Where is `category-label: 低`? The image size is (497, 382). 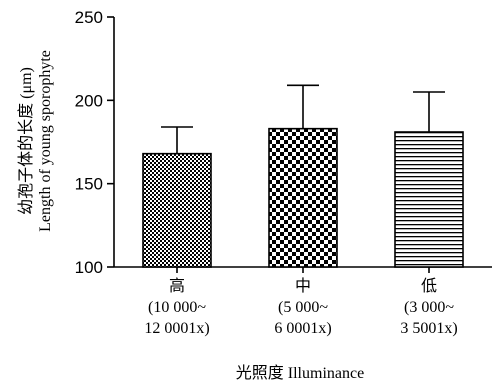 category-label: 低 is located at coordinates (429, 286).